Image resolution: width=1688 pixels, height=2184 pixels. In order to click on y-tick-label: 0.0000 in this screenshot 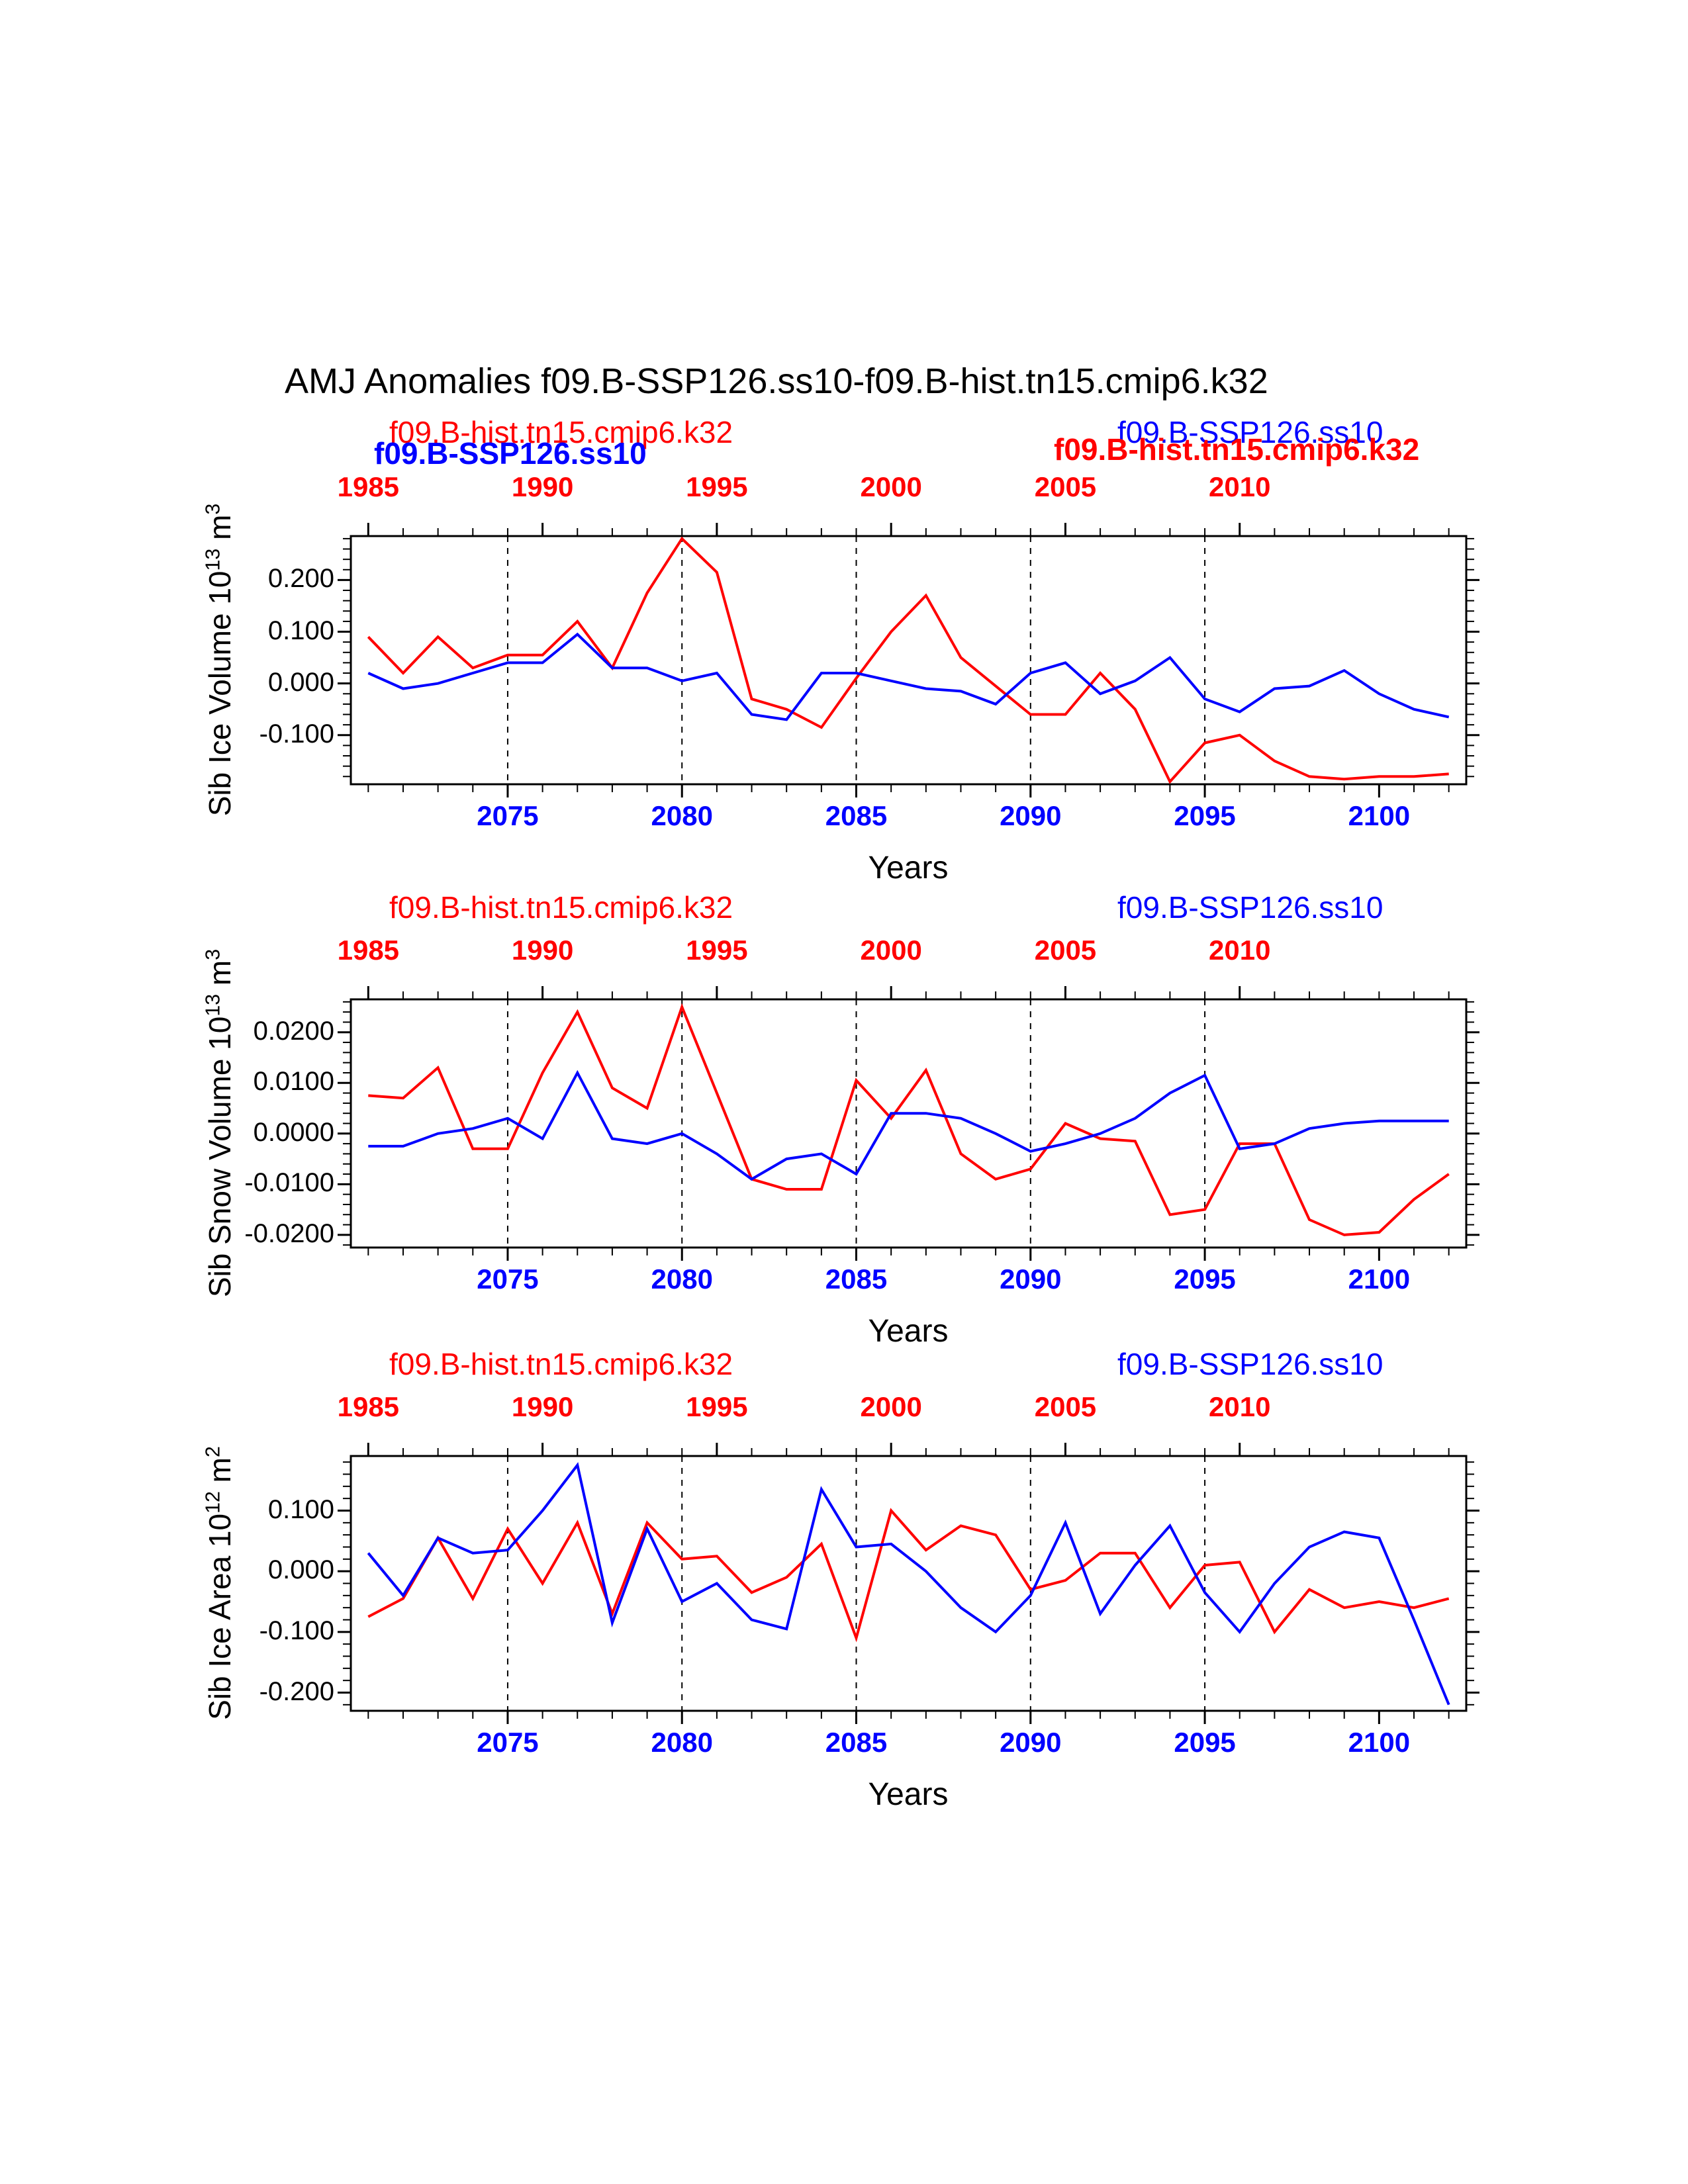, I will do `click(293, 1132)`.